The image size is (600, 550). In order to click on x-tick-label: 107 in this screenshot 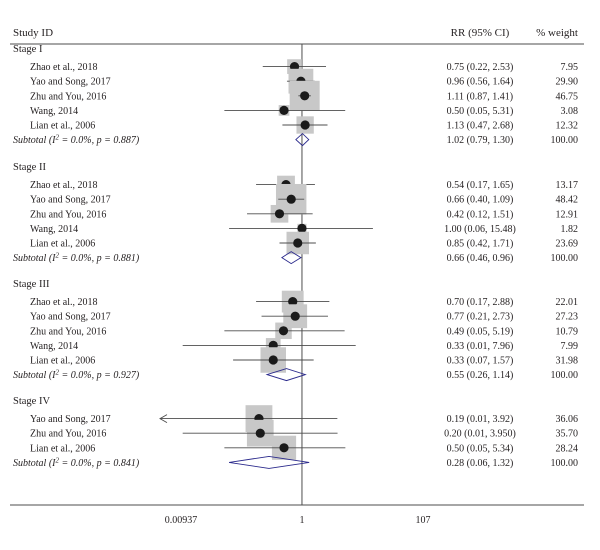, I will do `click(423, 520)`.